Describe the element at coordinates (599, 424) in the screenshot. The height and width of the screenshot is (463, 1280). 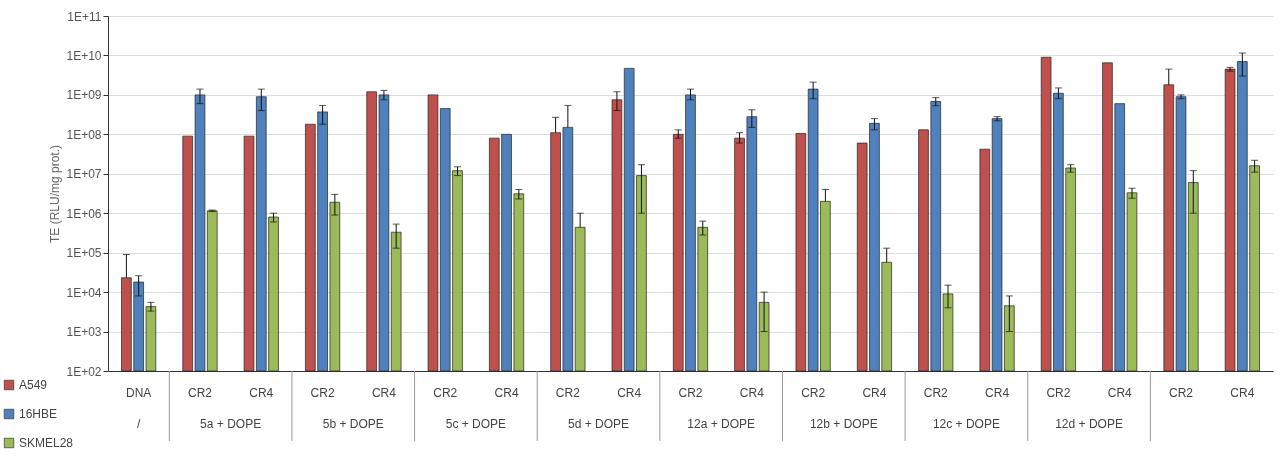
I see `text: 5d + DOPE` at that location.